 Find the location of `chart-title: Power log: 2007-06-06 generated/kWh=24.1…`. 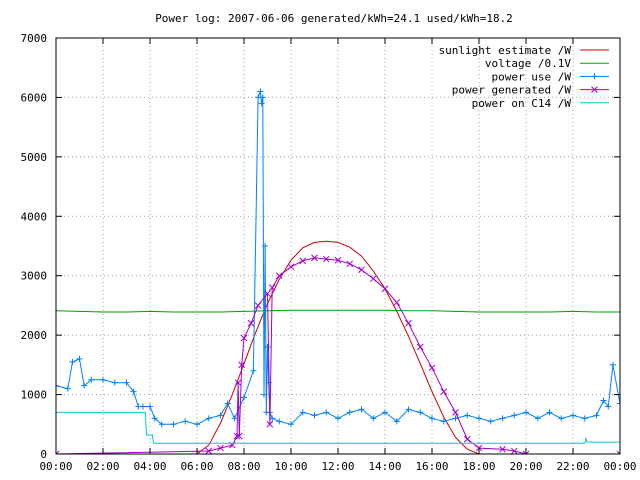

chart-title: Power log: 2007-06-06 generated/kWh=24.1… is located at coordinates (334, 18).